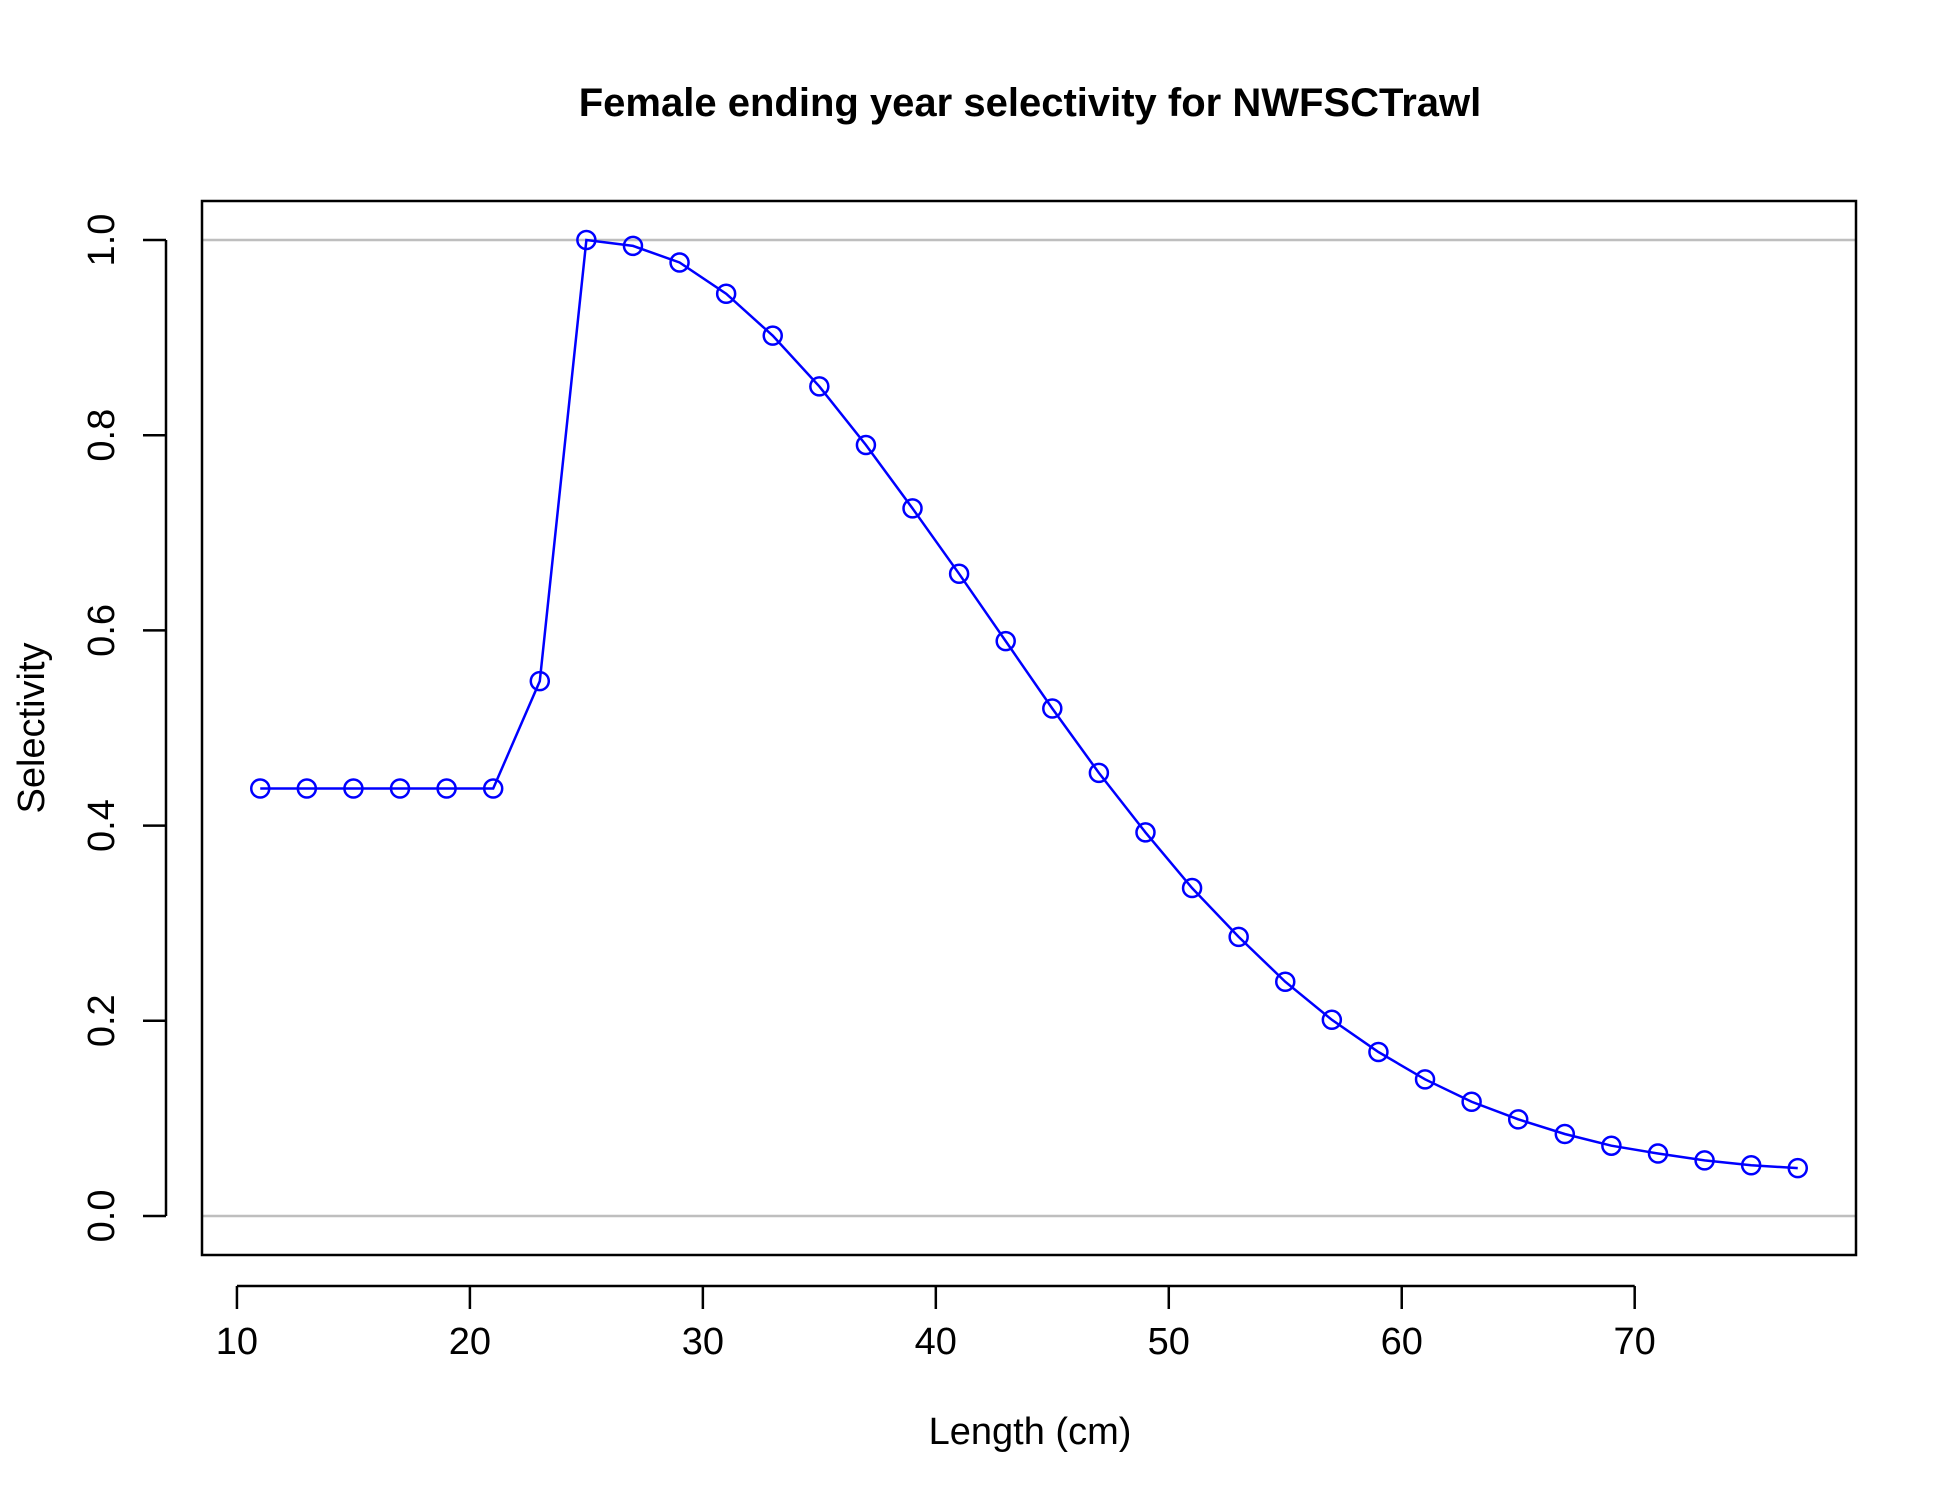  Describe the element at coordinates (102, 435) in the screenshot. I see `y-tick-label: 0.8` at that location.